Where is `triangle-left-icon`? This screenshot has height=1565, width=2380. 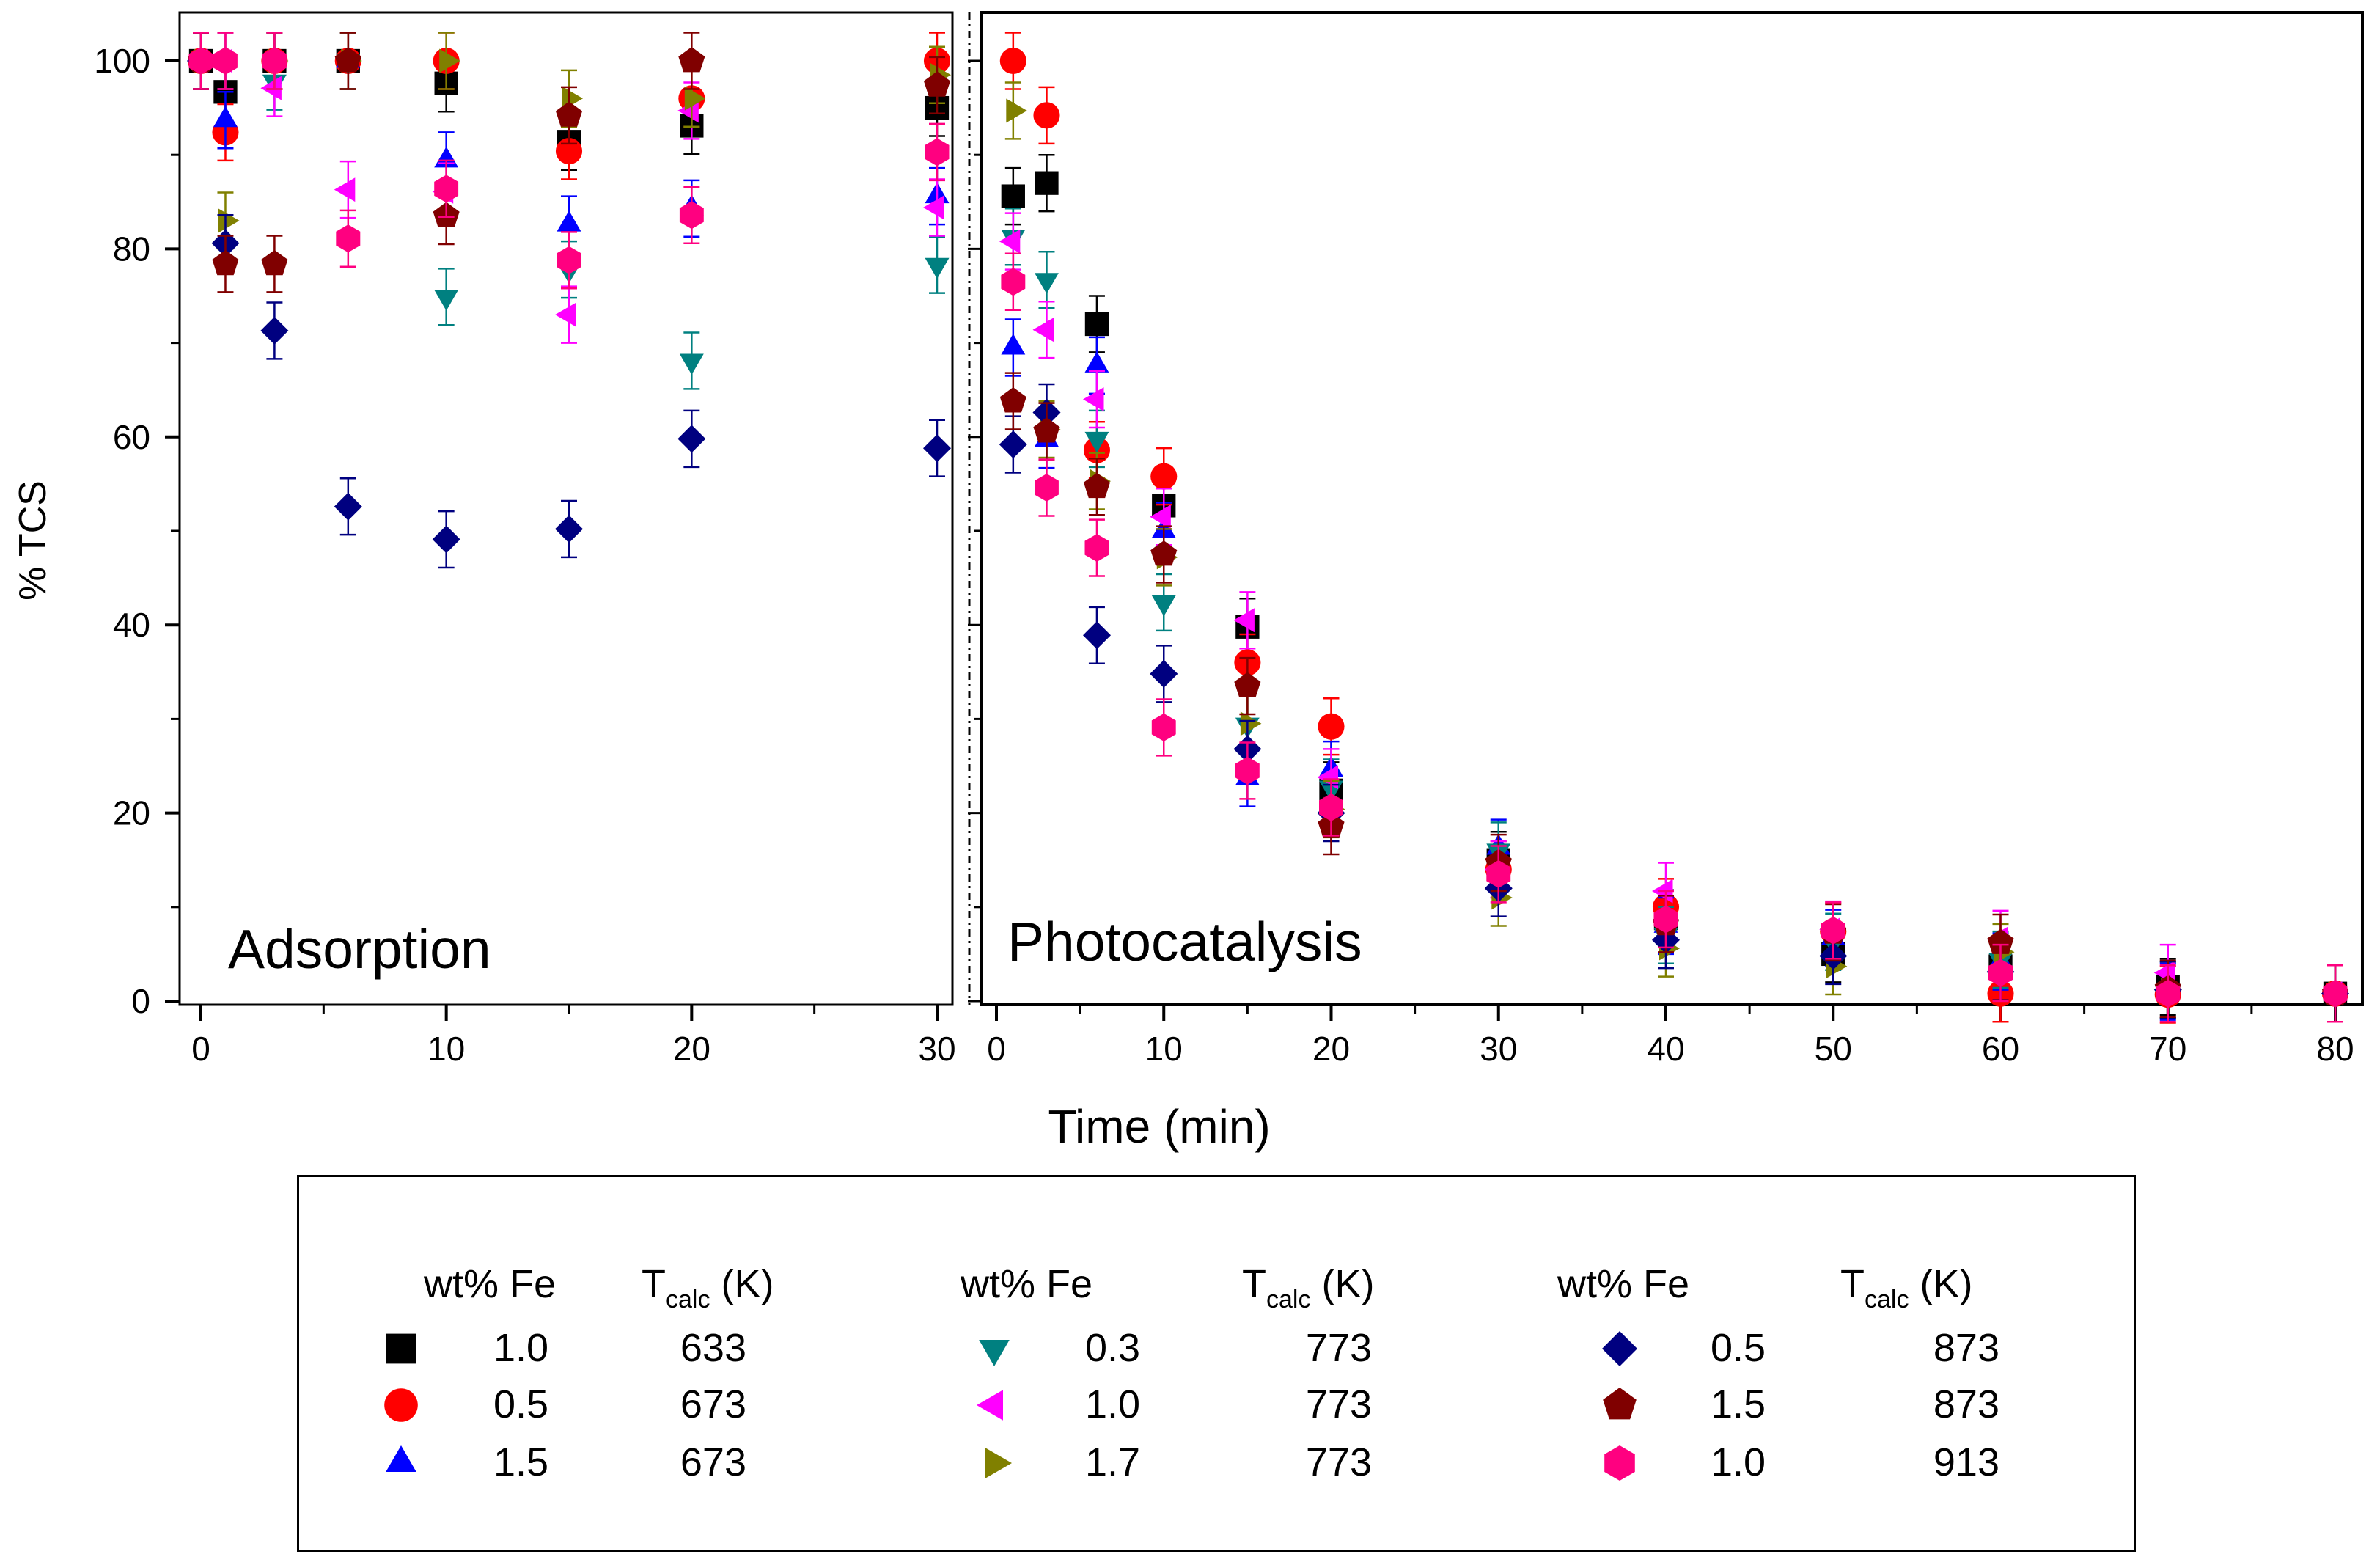 triangle-left-icon is located at coordinates (990, 1405).